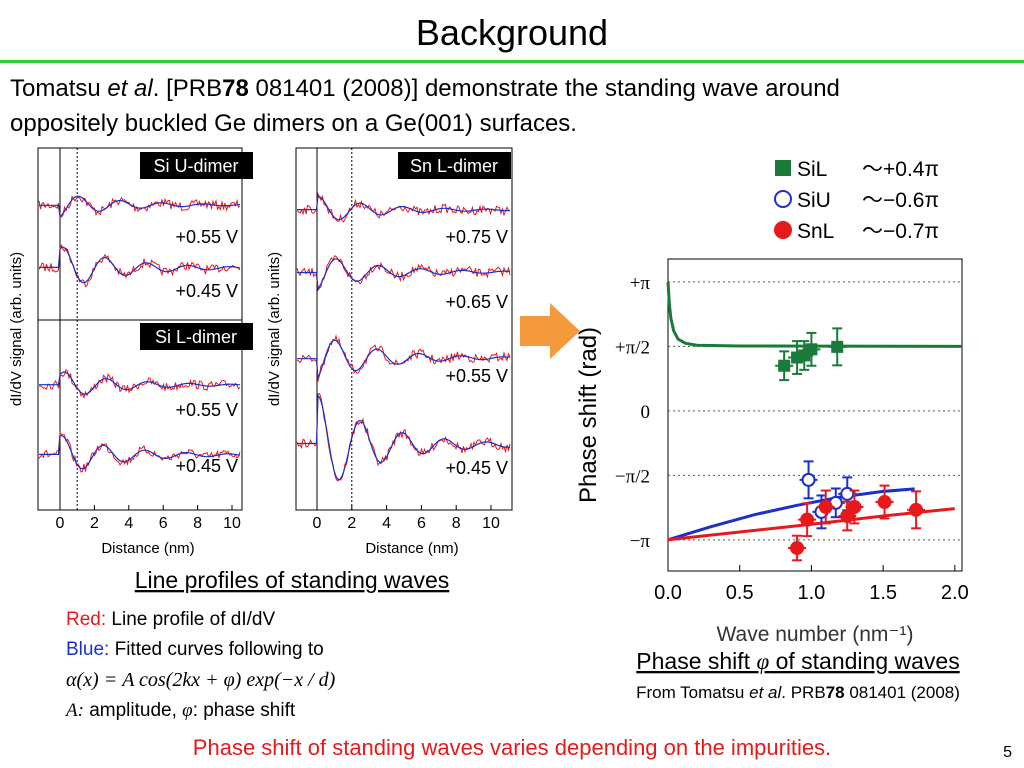 The height and width of the screenshot is (768, 1024). I want to click on text: : phase shift, so click(244, 710).